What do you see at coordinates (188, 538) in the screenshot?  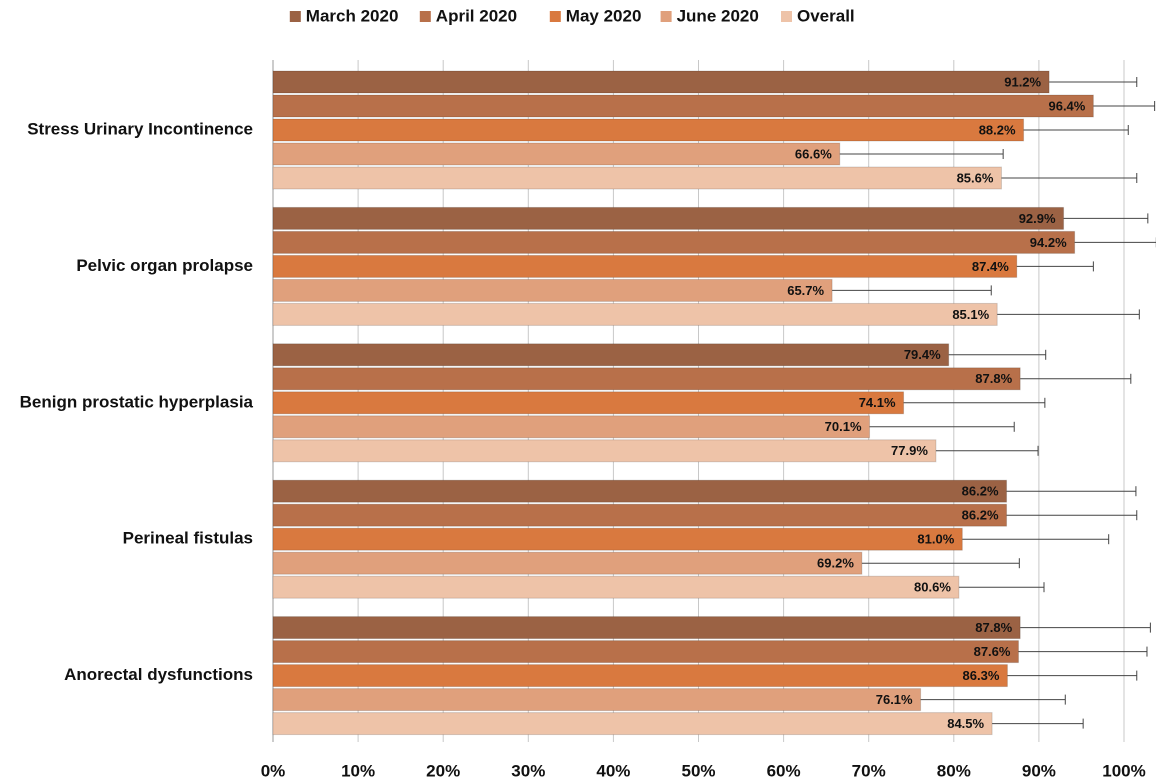 I see `category-label: Perineal fistulas` at bounding box center [188, 538].